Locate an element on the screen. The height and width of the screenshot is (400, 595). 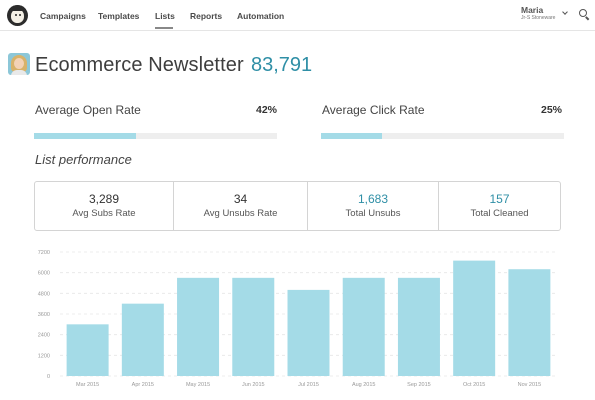
search-icon is located at coordinates (583, 13).